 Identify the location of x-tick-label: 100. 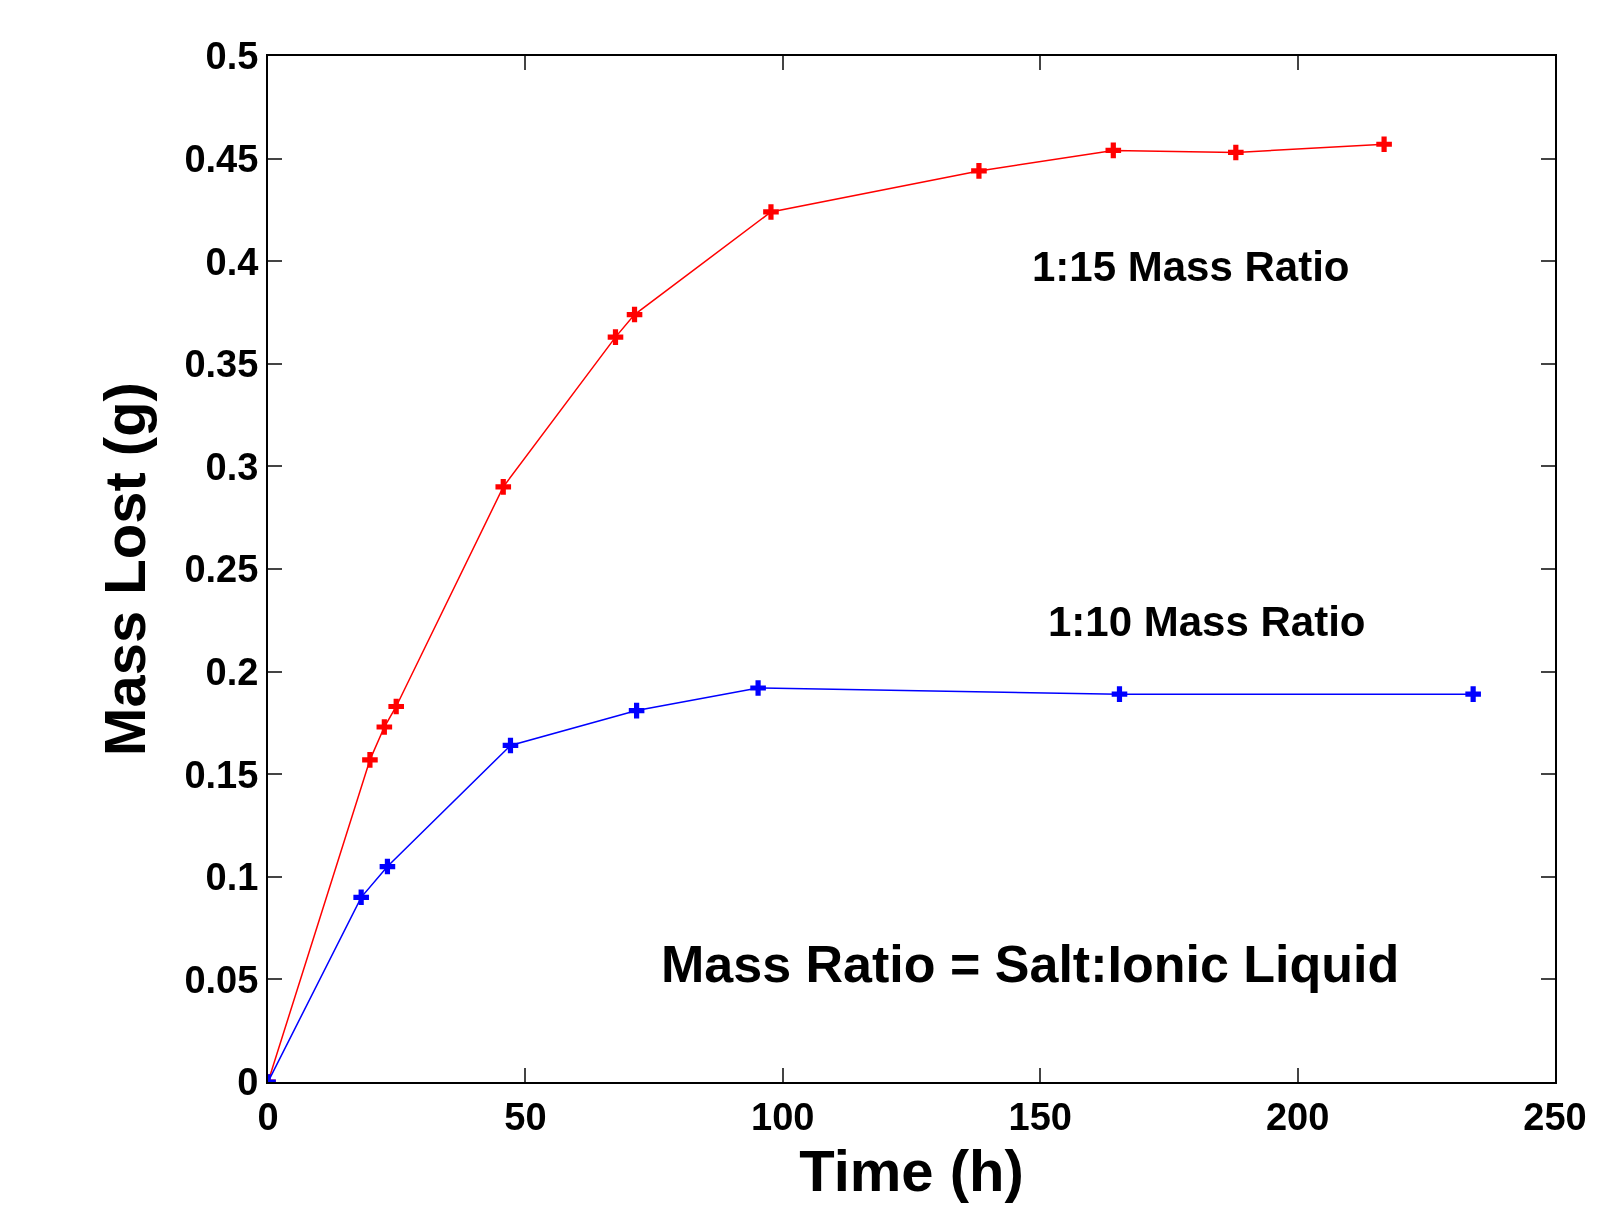
(783, 1116).